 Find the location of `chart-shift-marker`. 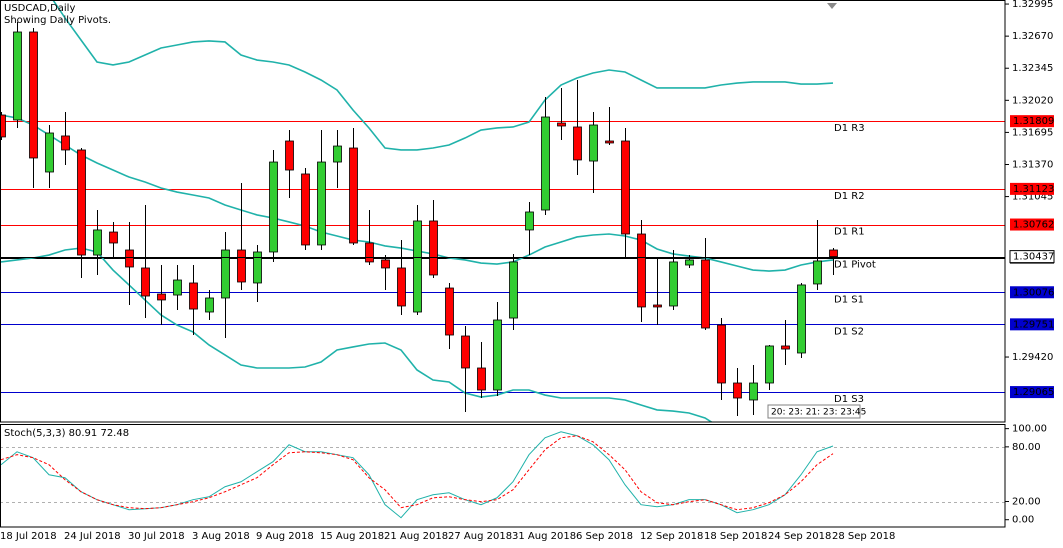

chart-shift-marker is located at coordinates (832, 6).